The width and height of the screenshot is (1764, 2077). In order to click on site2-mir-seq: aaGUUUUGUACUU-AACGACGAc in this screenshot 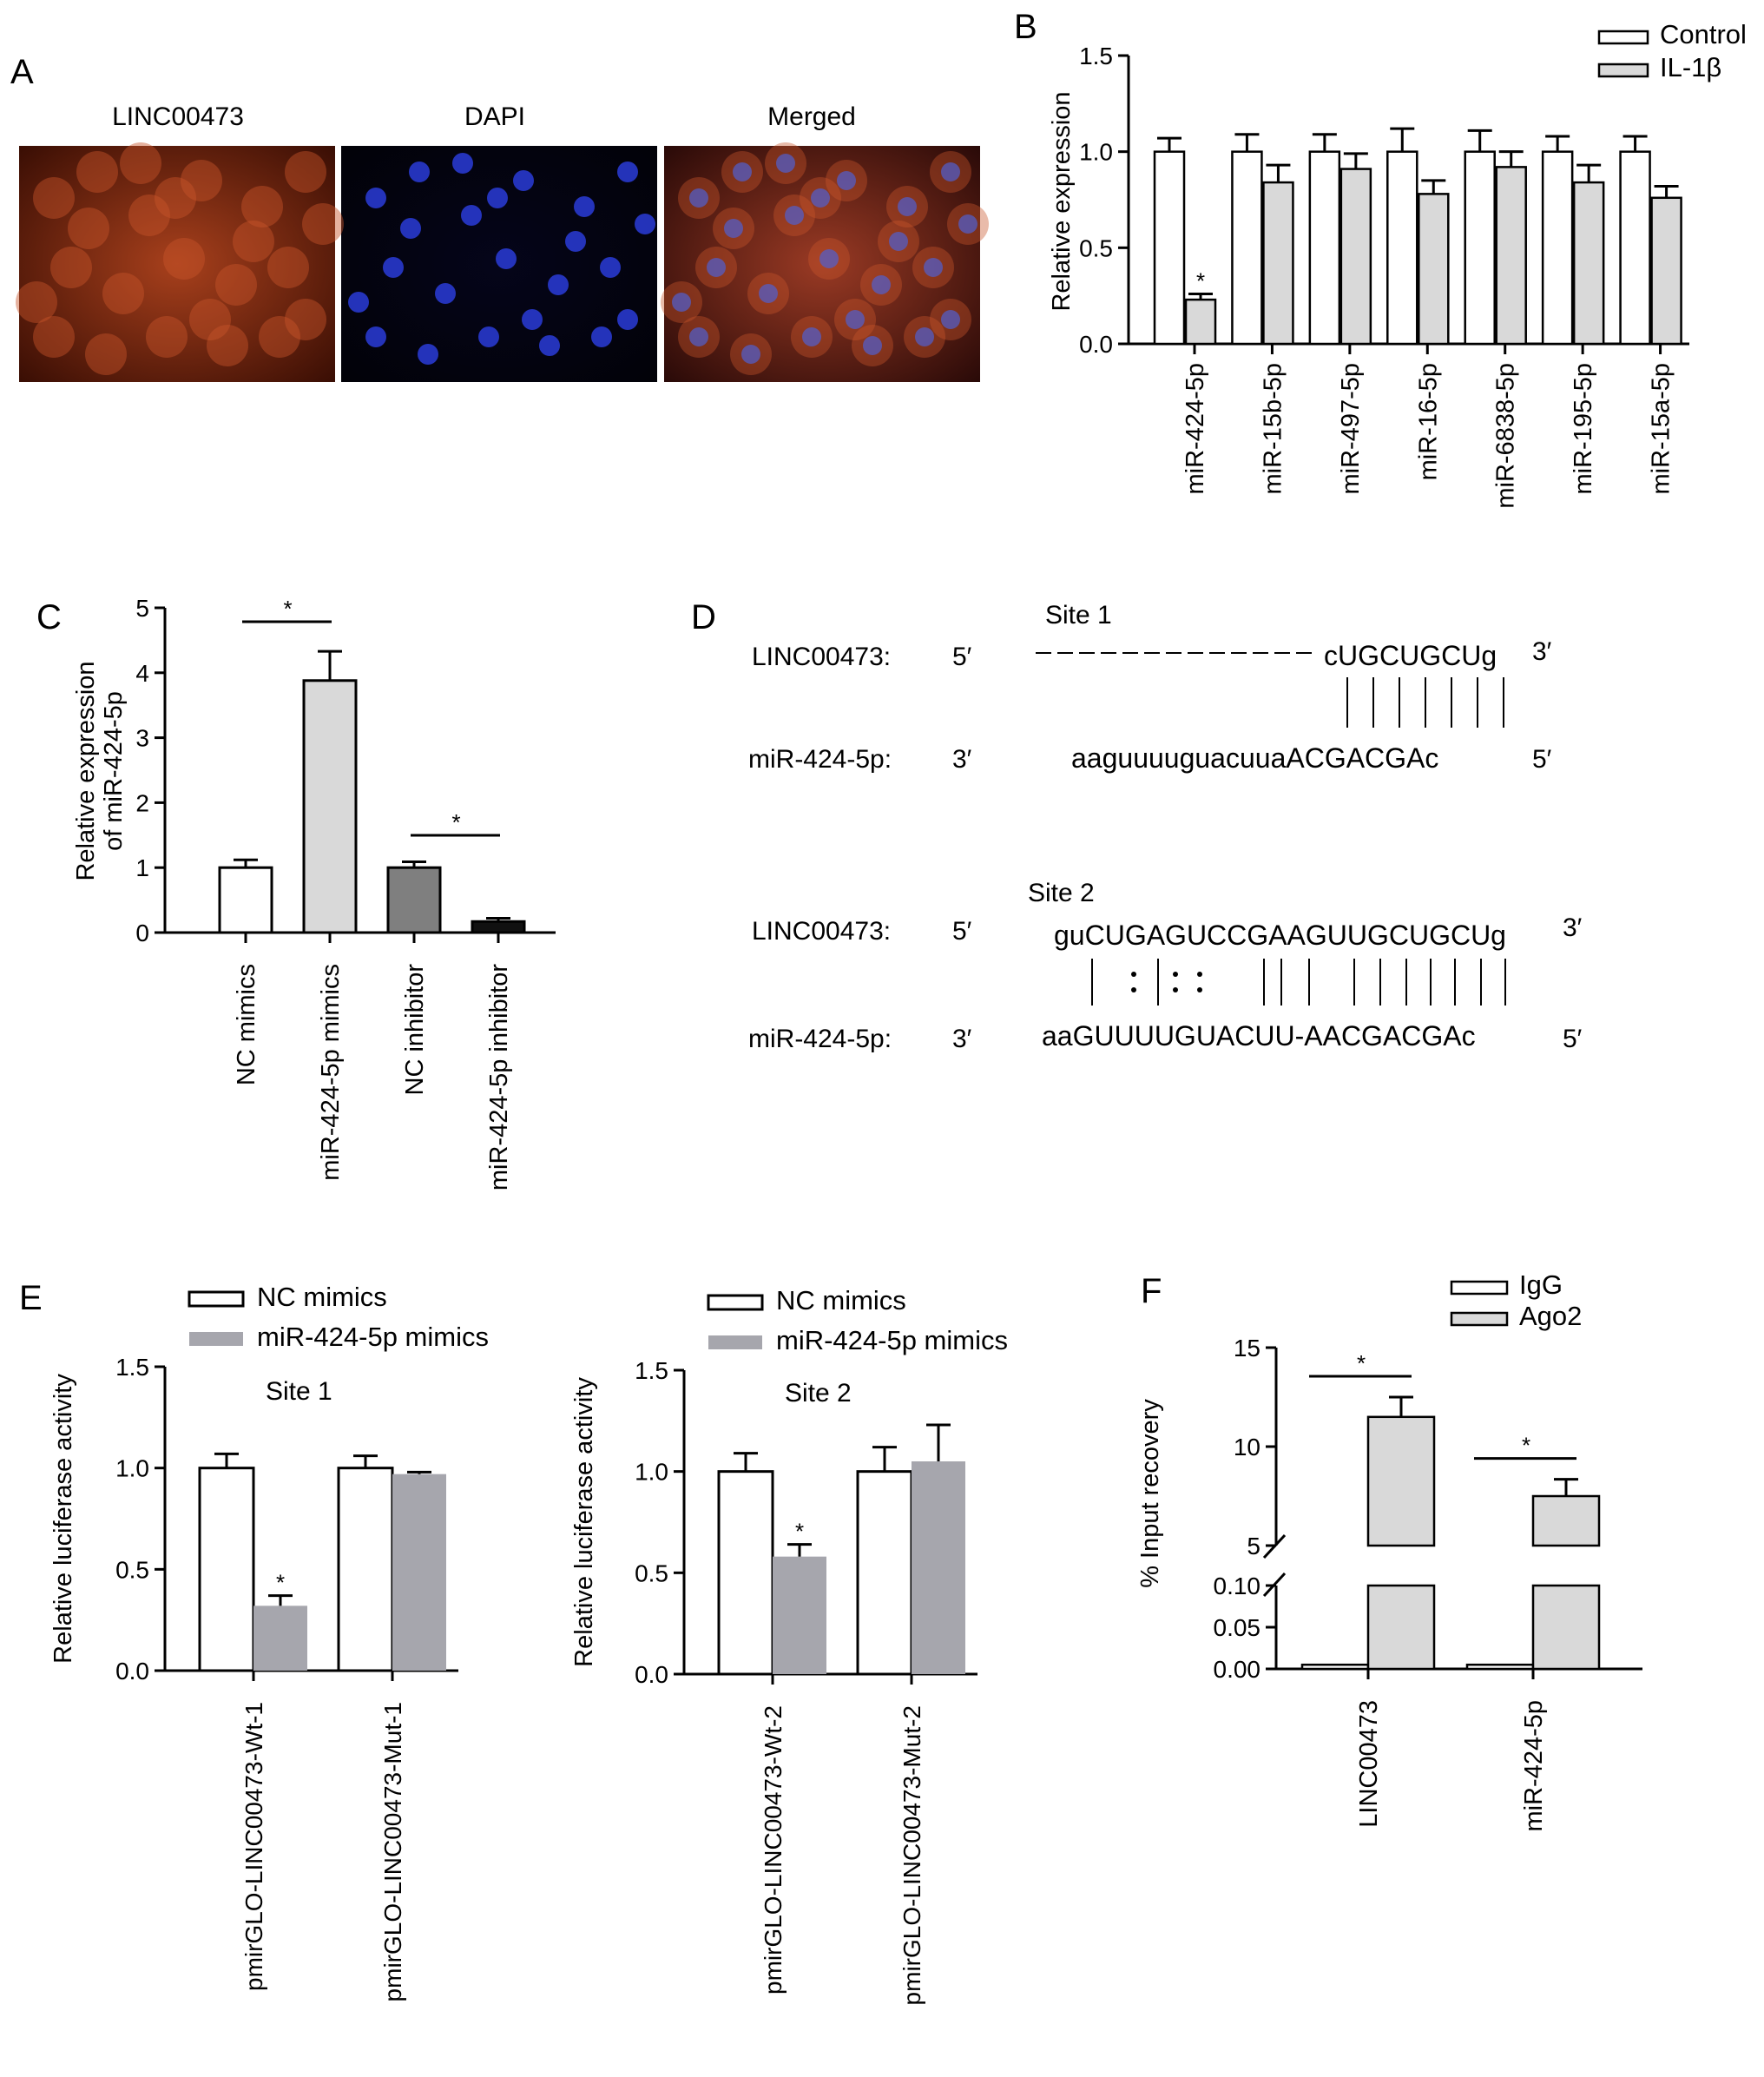, I will do `click(1259, 1036)`.